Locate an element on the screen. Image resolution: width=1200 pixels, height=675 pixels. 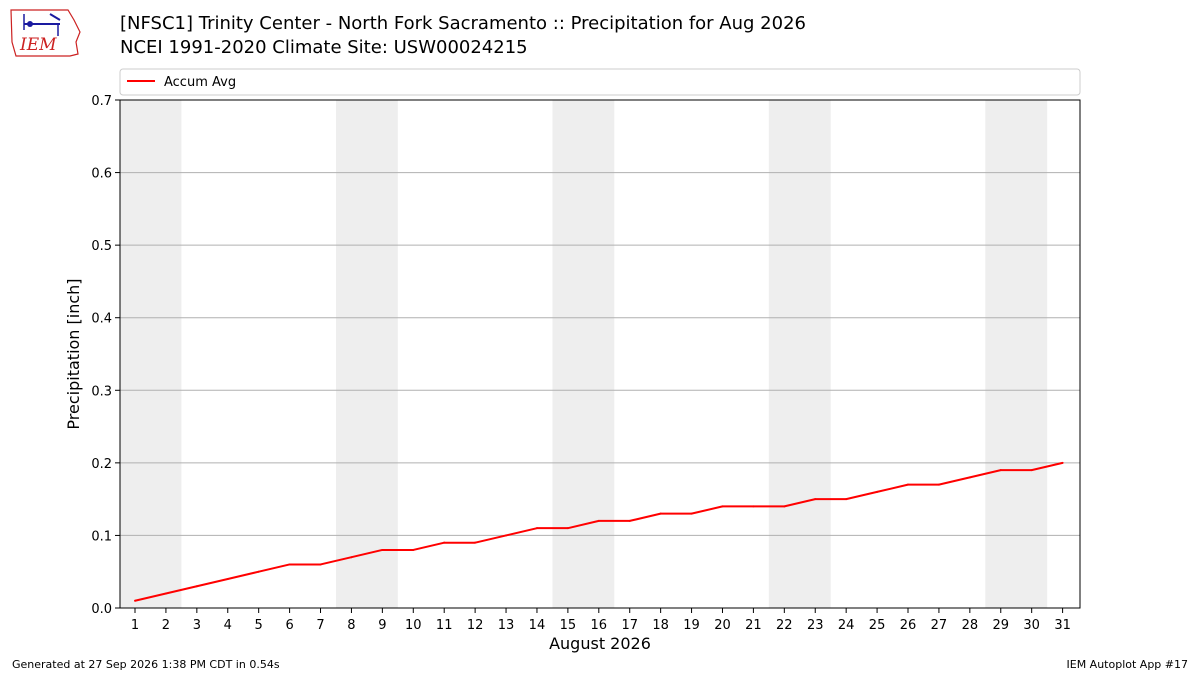
x-tick-label: 12 is located at coordinates (475, 625).